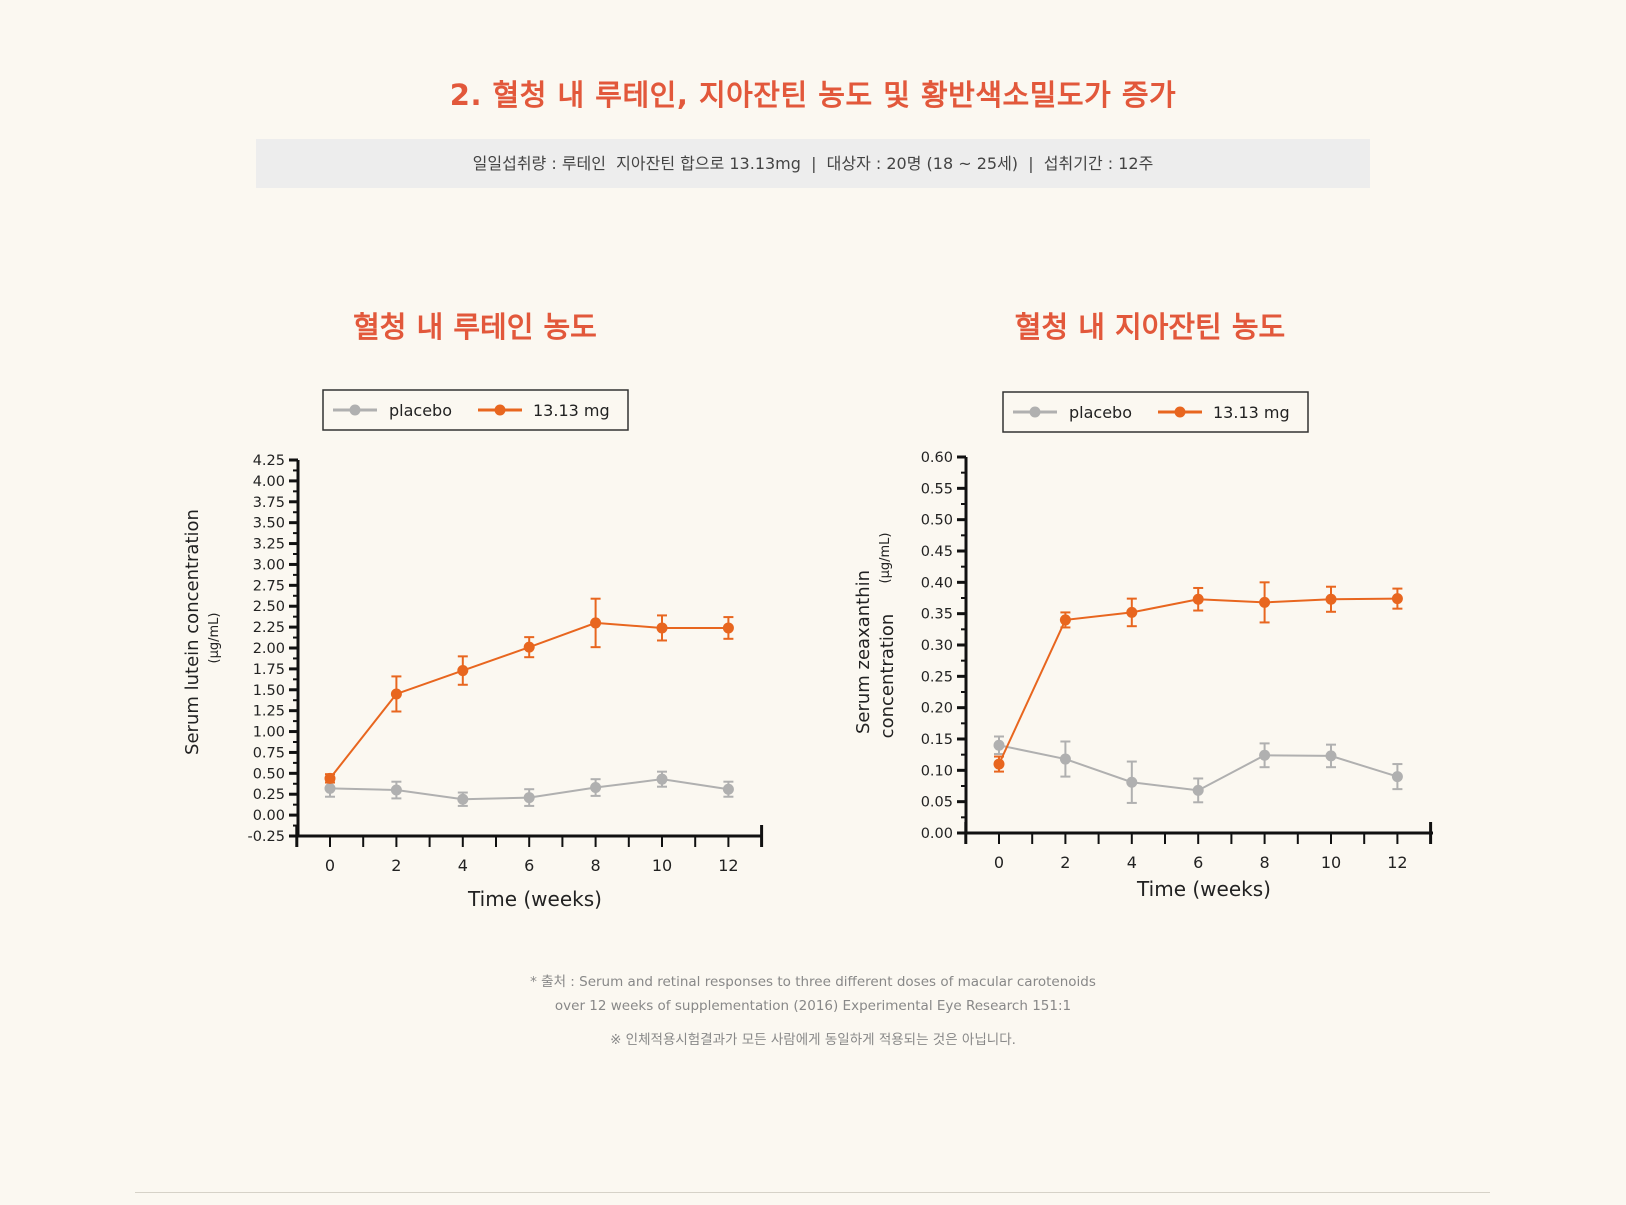 This screenshot has width=1626, height=1205. Describe the element at coordinates (1155, 412) in the screenshot. I see `zeaxanthin-legend-box` at that location.